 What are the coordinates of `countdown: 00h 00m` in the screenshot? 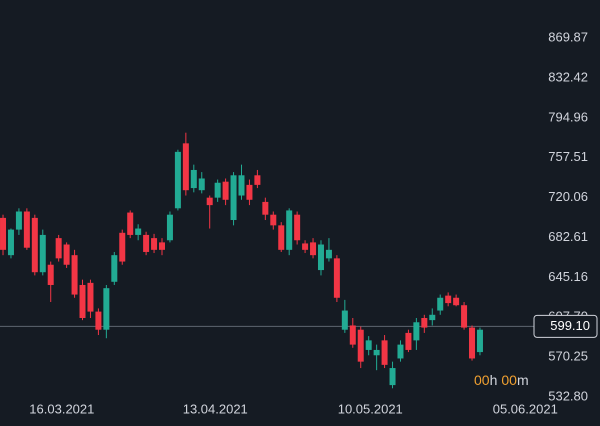 It's located at (501, 380).